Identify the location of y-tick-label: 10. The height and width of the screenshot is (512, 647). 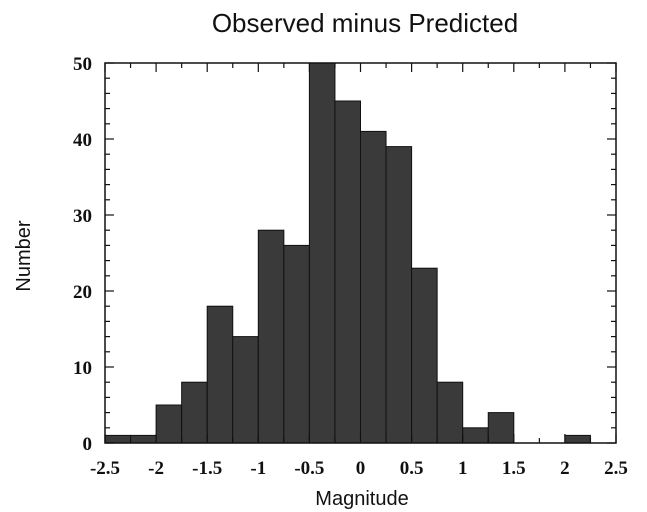
(82, 368).